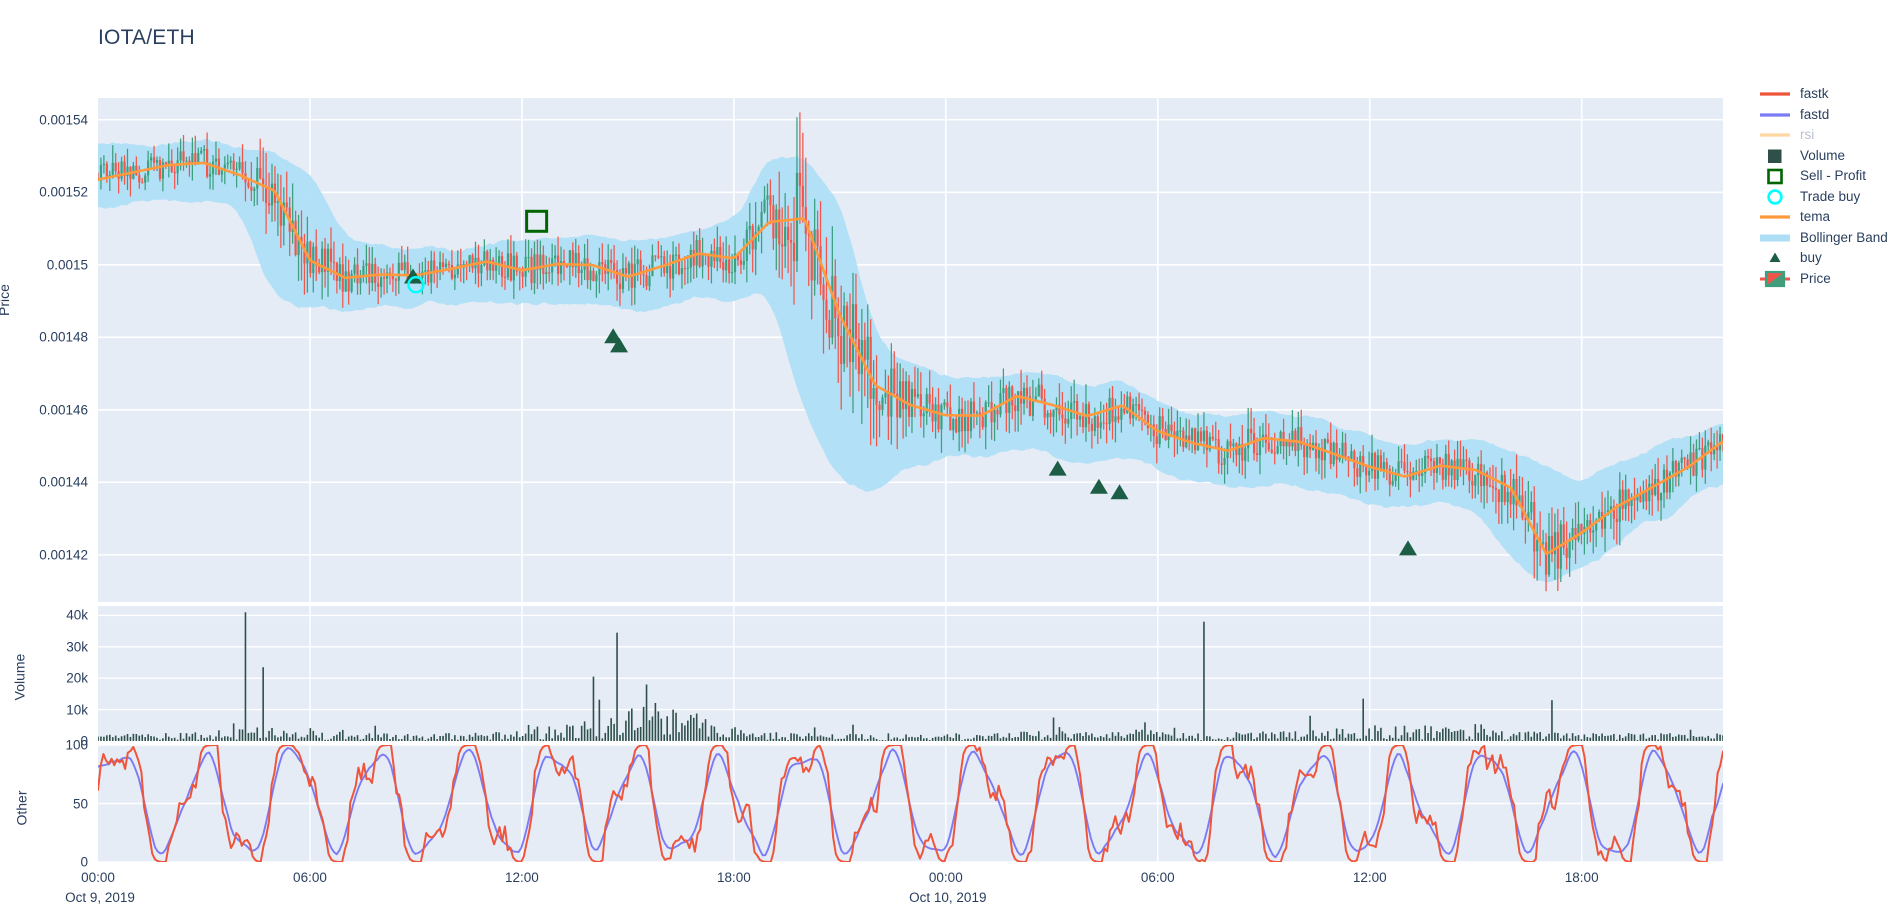 The width and height of the screenshot is (1888, 909). What do you see at coordinates (948, 897) in the screenshot?
I see `x-tick-date-label: Oct 10, 2019` at bounding box center [948, 897].